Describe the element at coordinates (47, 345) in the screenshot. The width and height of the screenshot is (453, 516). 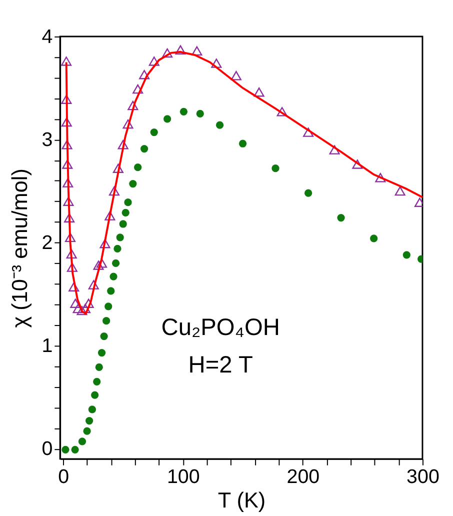
I see `y-tick-label: 1` at that location.